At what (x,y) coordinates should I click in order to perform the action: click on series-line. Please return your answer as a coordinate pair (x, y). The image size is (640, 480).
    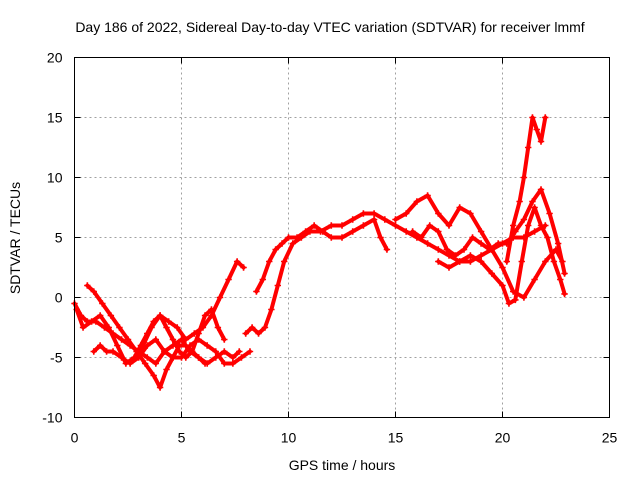
    Looking at the image, I should click on (171, 351).